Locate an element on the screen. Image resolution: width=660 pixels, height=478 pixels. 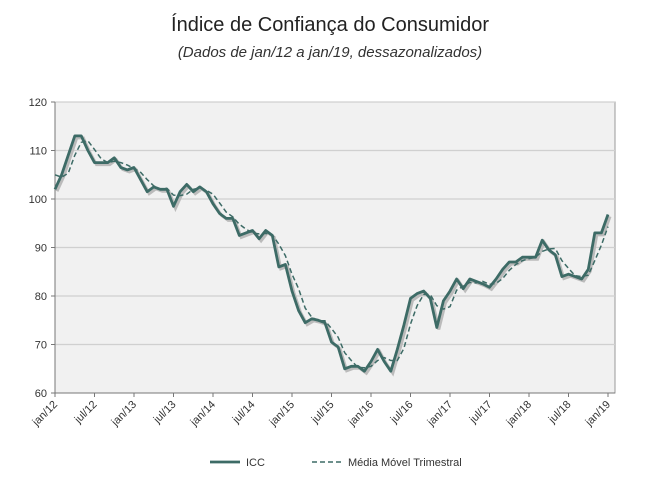
x-tick-label: jan/14 is located at coordinates (203, 414).